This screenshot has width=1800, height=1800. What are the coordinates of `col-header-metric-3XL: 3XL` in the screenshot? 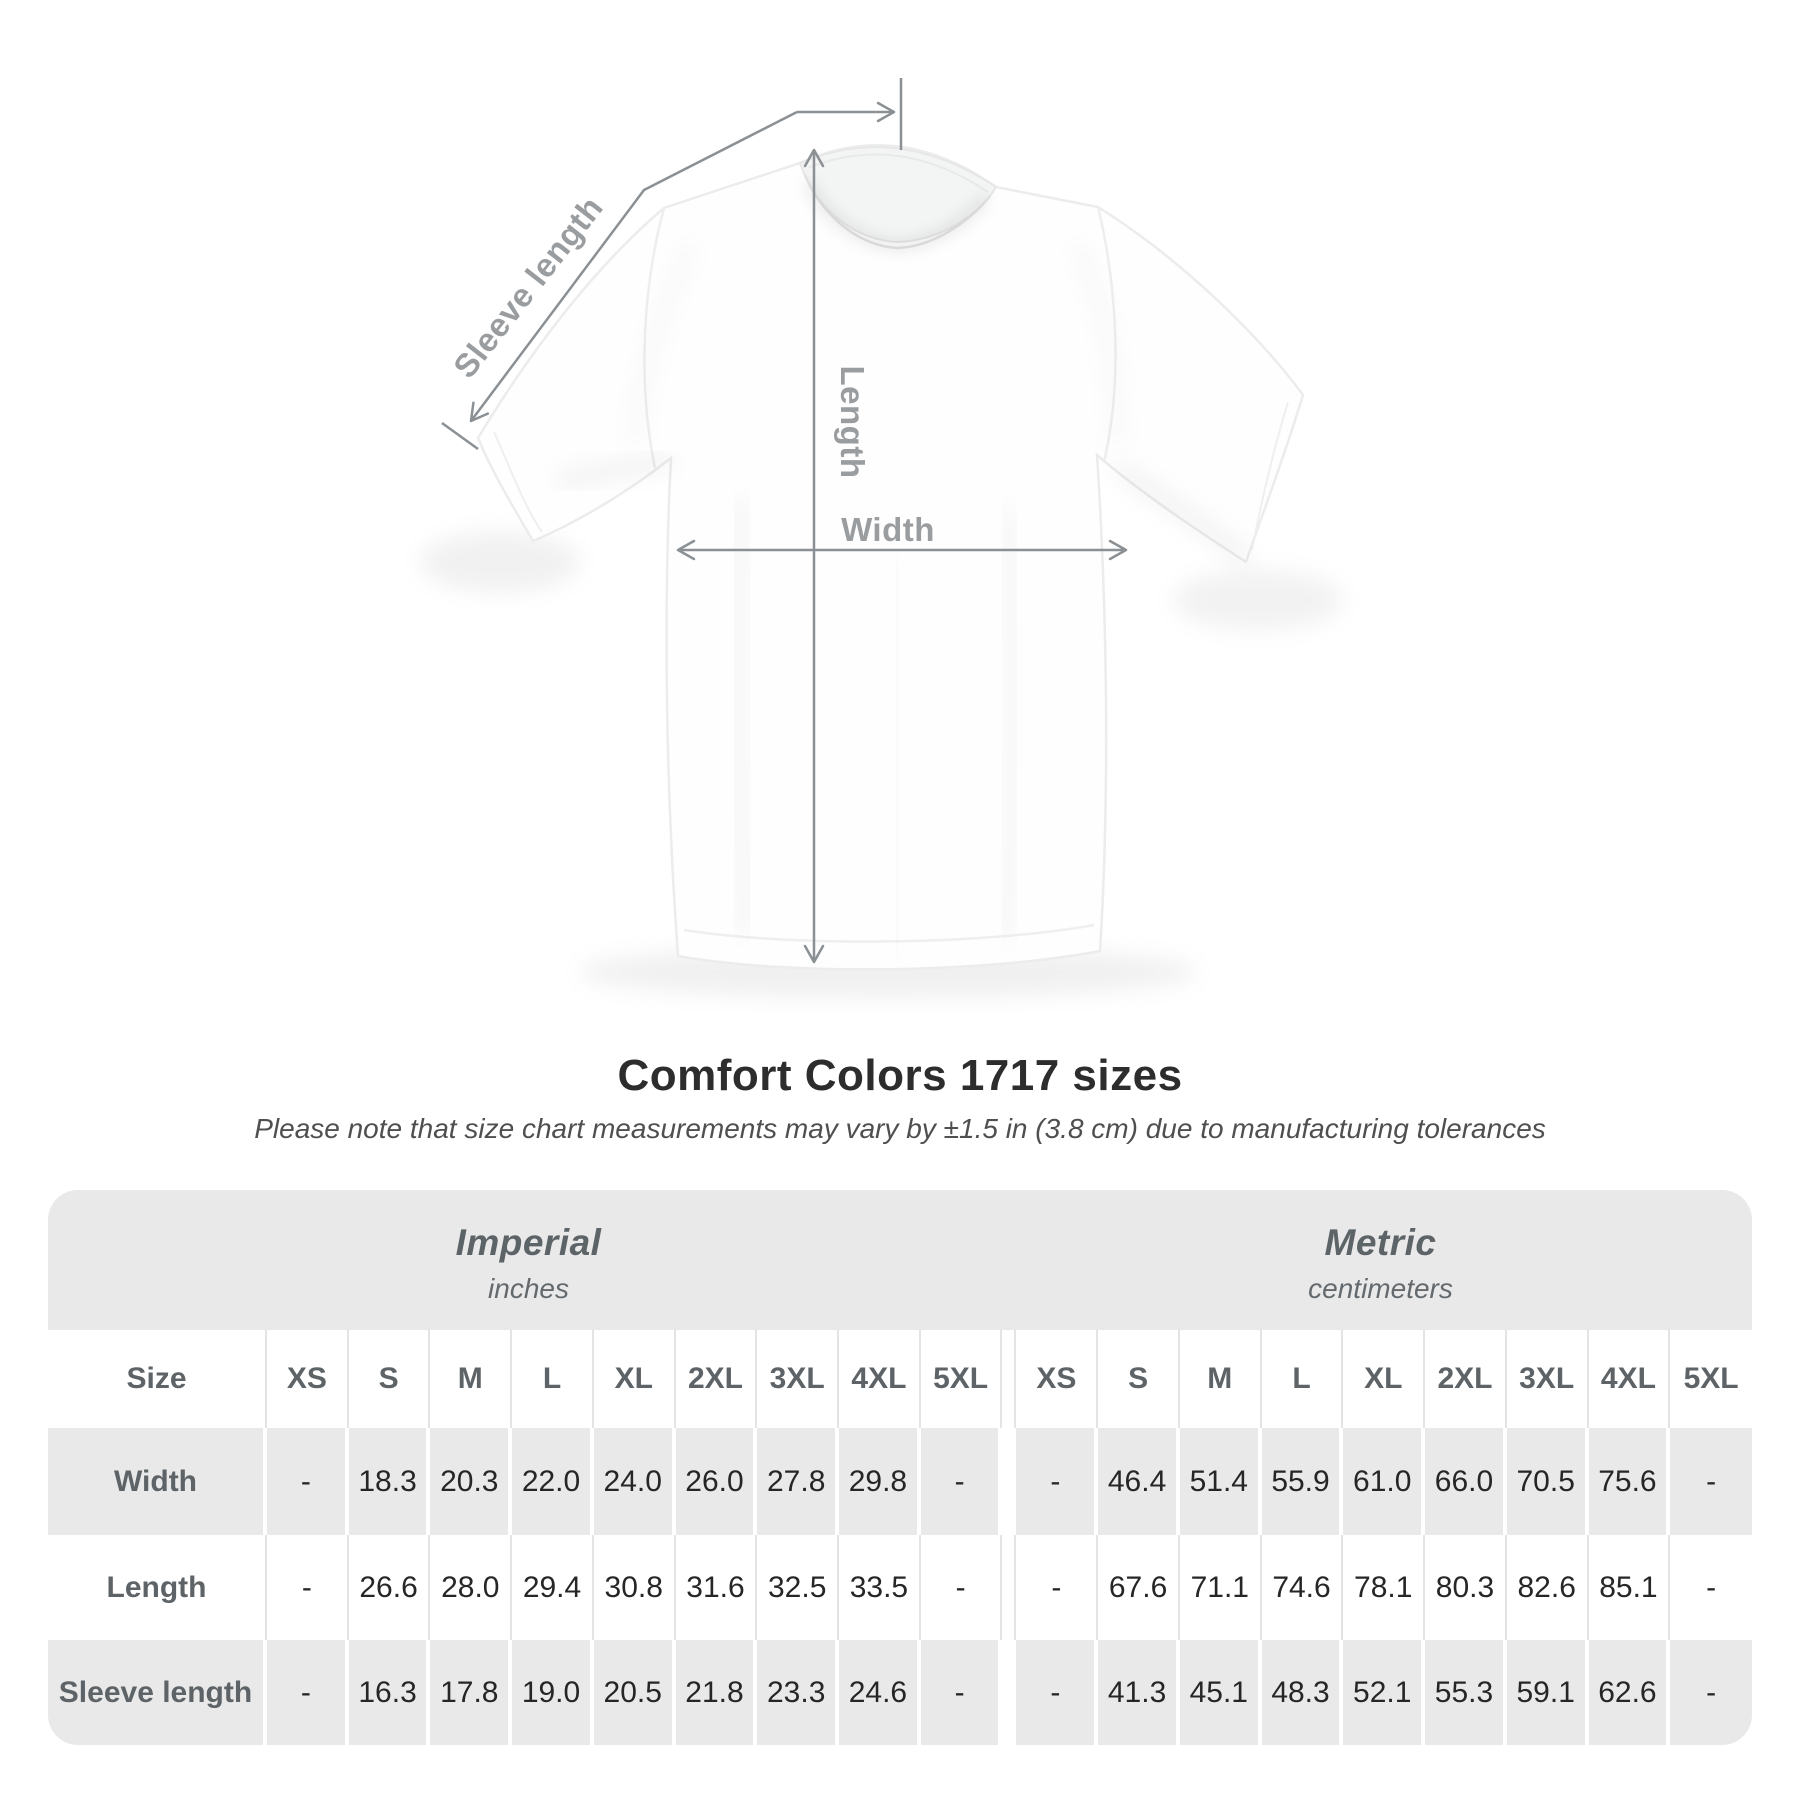 It's located at (1548, 1379).